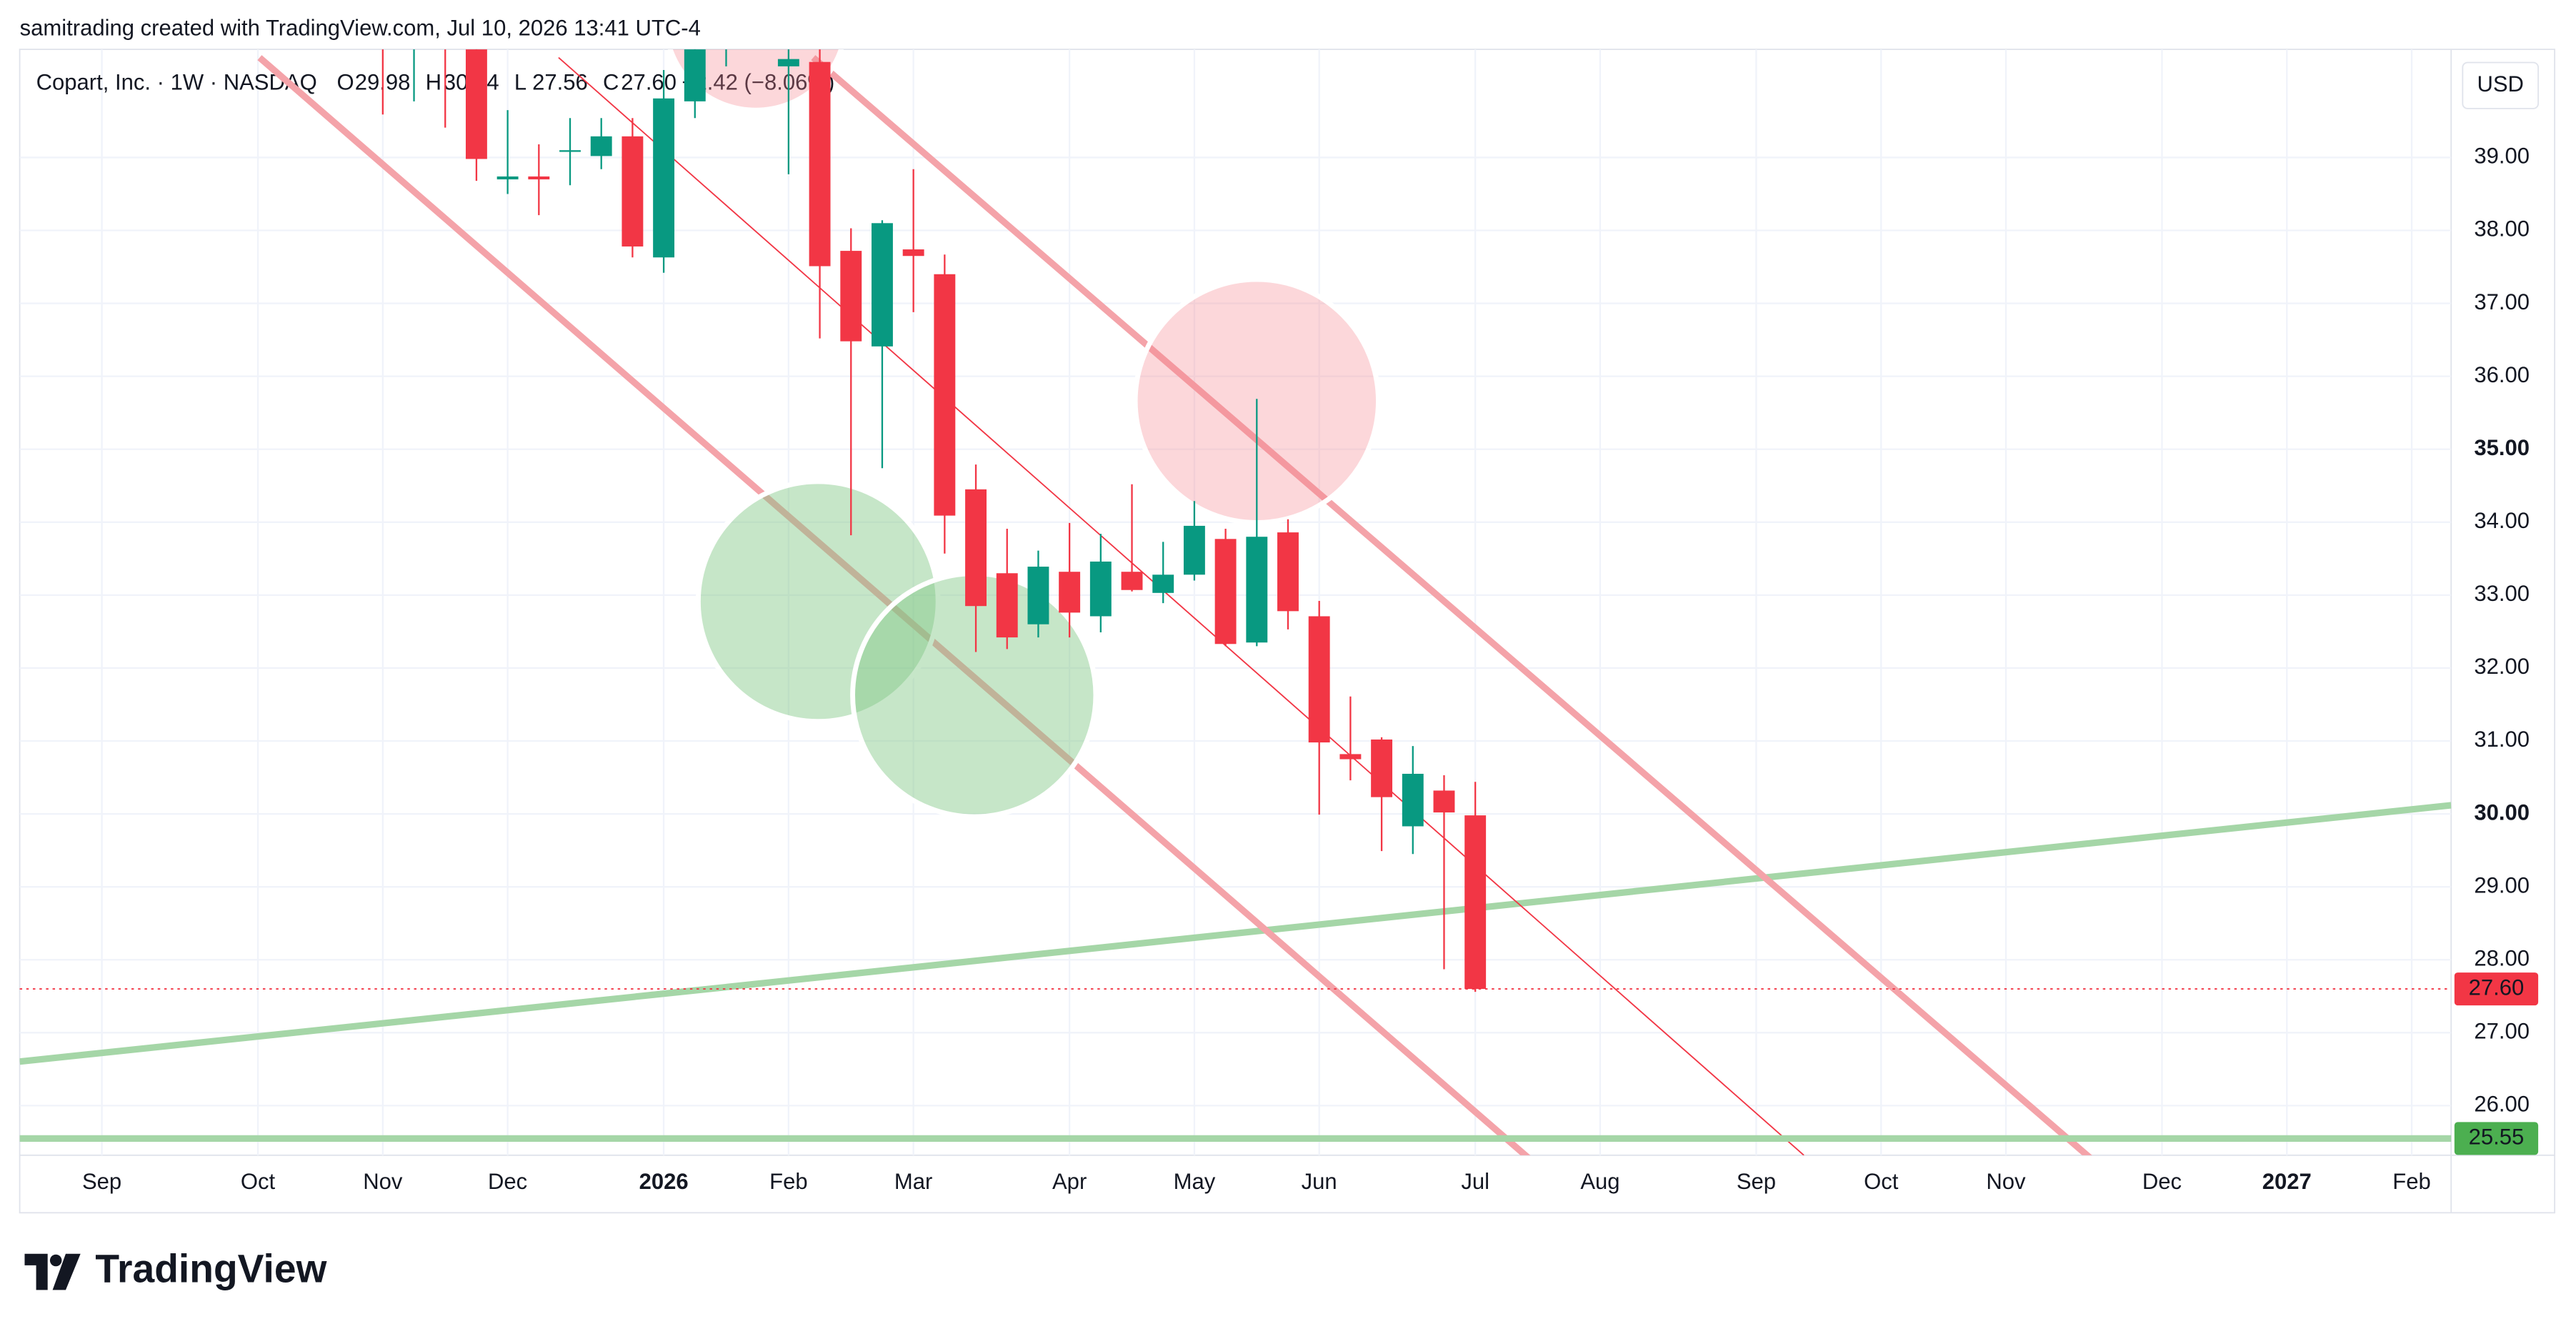 The width and height of the screenshot is (2576, 1329). Describe the element at coordinates (2502, 813) in the screenshot. I see `y-tick-label: 30.00` at that location.